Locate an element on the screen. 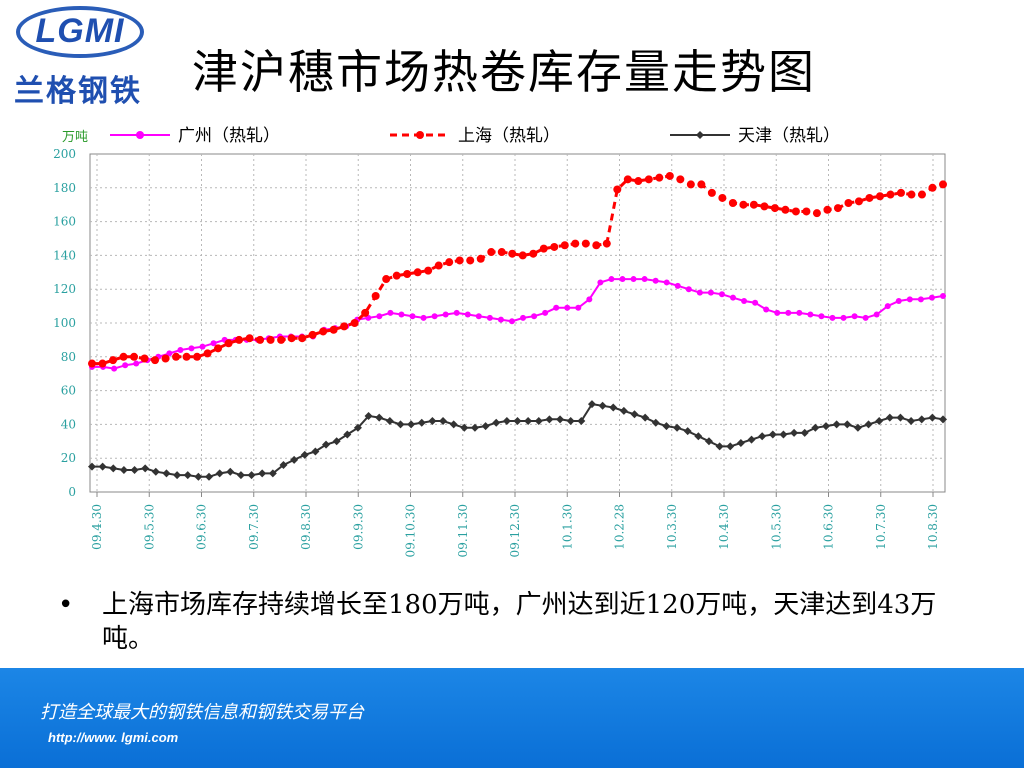 Image resolution: width=1024 pixels, height=768 pixels. footer-bar: 打造全球最大的钢铁信息和钢铁交易平台 http://www. lgmi.com is located at coordinates (512, 718).